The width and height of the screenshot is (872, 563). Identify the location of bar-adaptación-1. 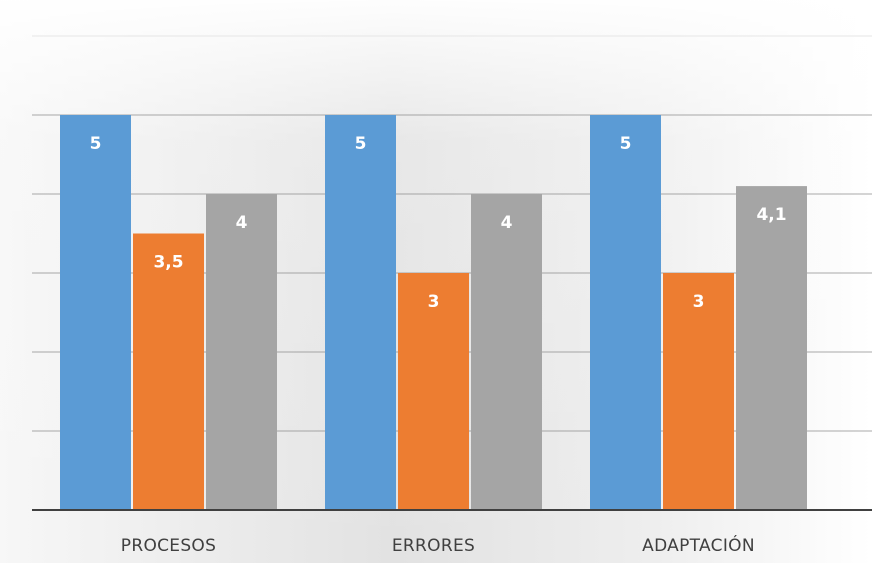
(625, 312).